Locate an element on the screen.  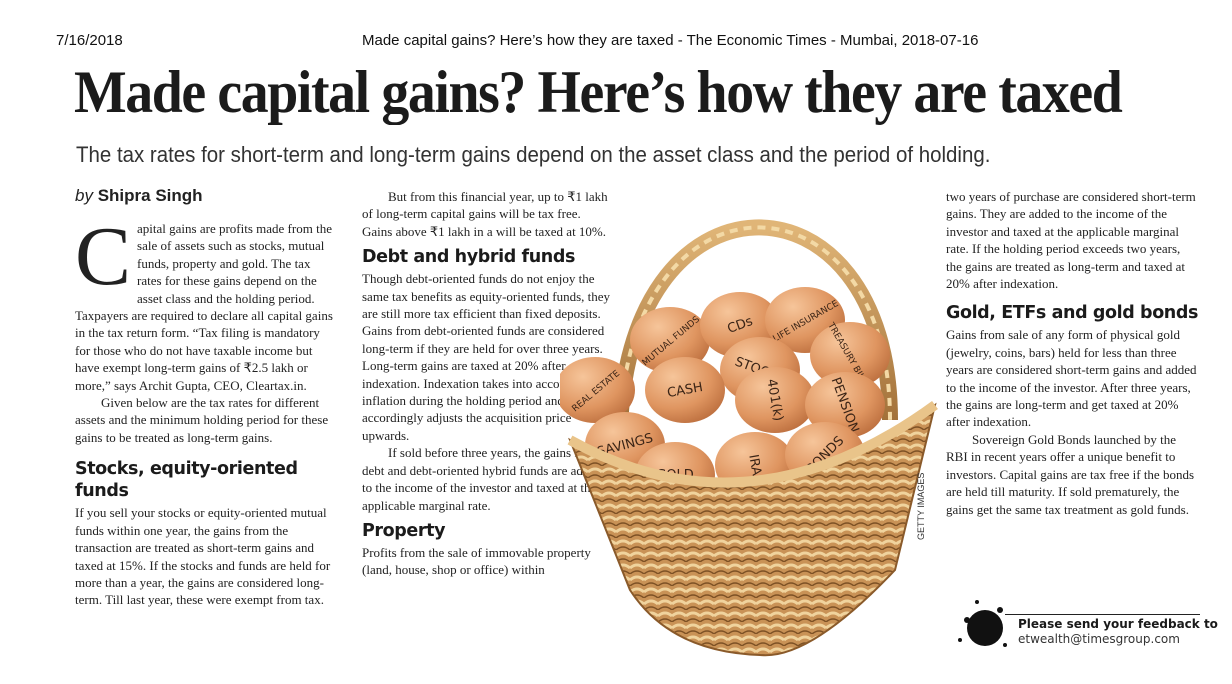
dropcap: C is located at coordinates (103, 256).